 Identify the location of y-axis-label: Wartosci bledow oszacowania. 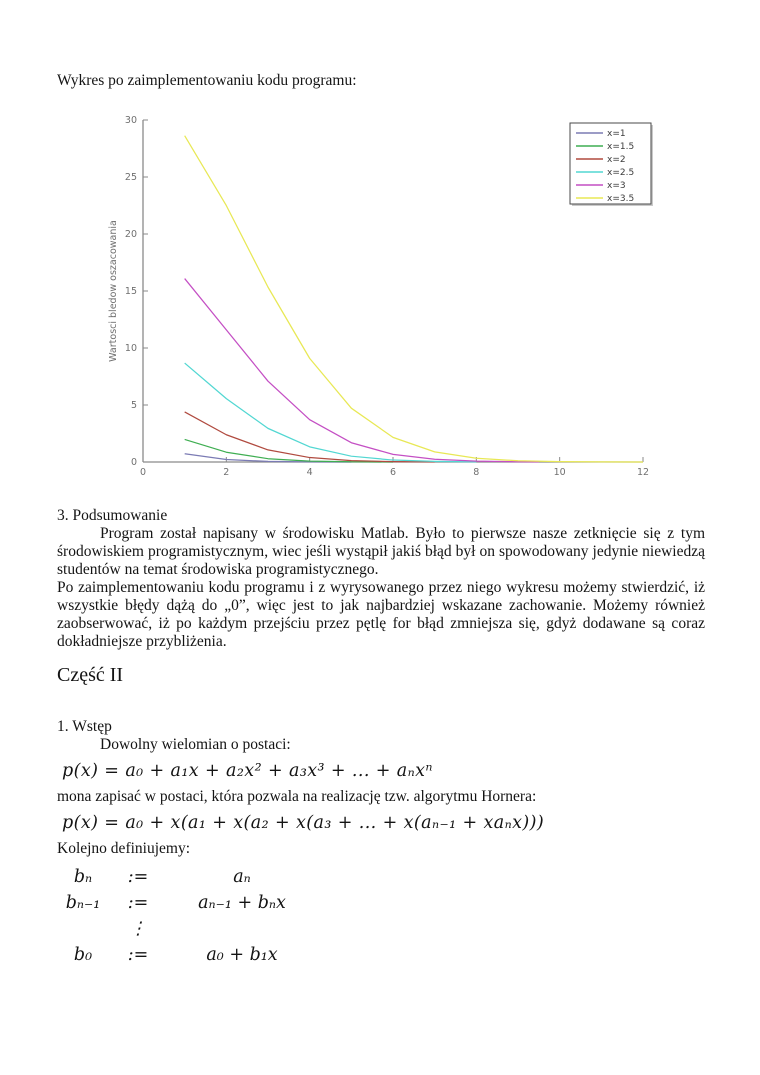
(113, 291).